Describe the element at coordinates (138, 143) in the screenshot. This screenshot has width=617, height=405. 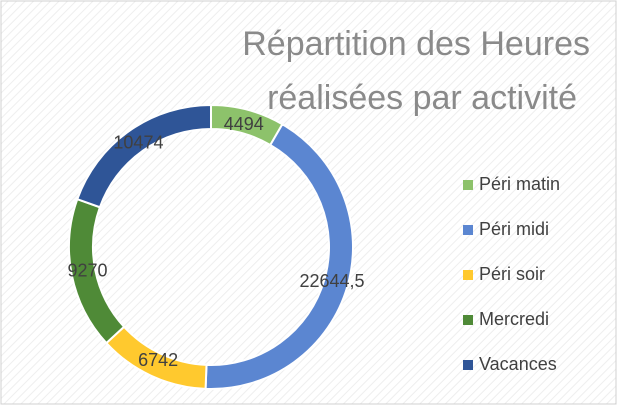
I see `value-label: 10474` at that location.